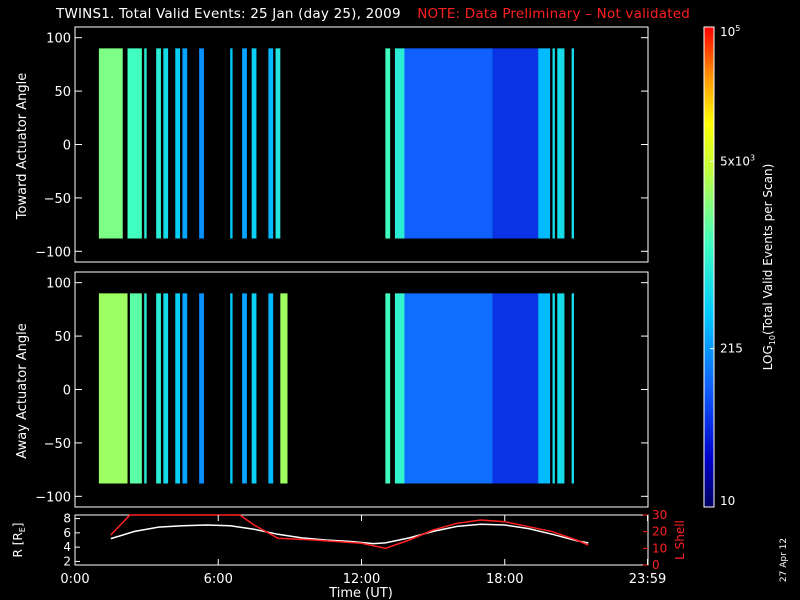  Describe the element at coordinates (553, 14) in the screenshot. I see `preliminary-note: NOTE: Data Preliminary – Not validated` at that location.